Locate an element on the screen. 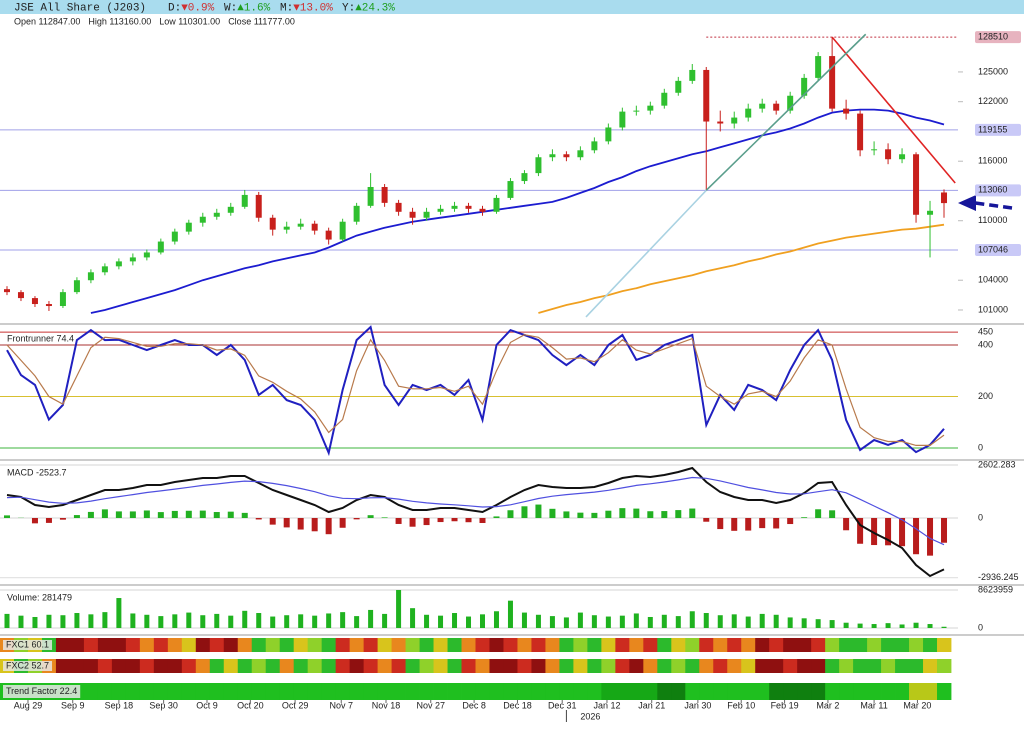 The width and height of the screenshot is (1024, 735). x-tick-label: Dec 31 is located at coordinates (562, 705).